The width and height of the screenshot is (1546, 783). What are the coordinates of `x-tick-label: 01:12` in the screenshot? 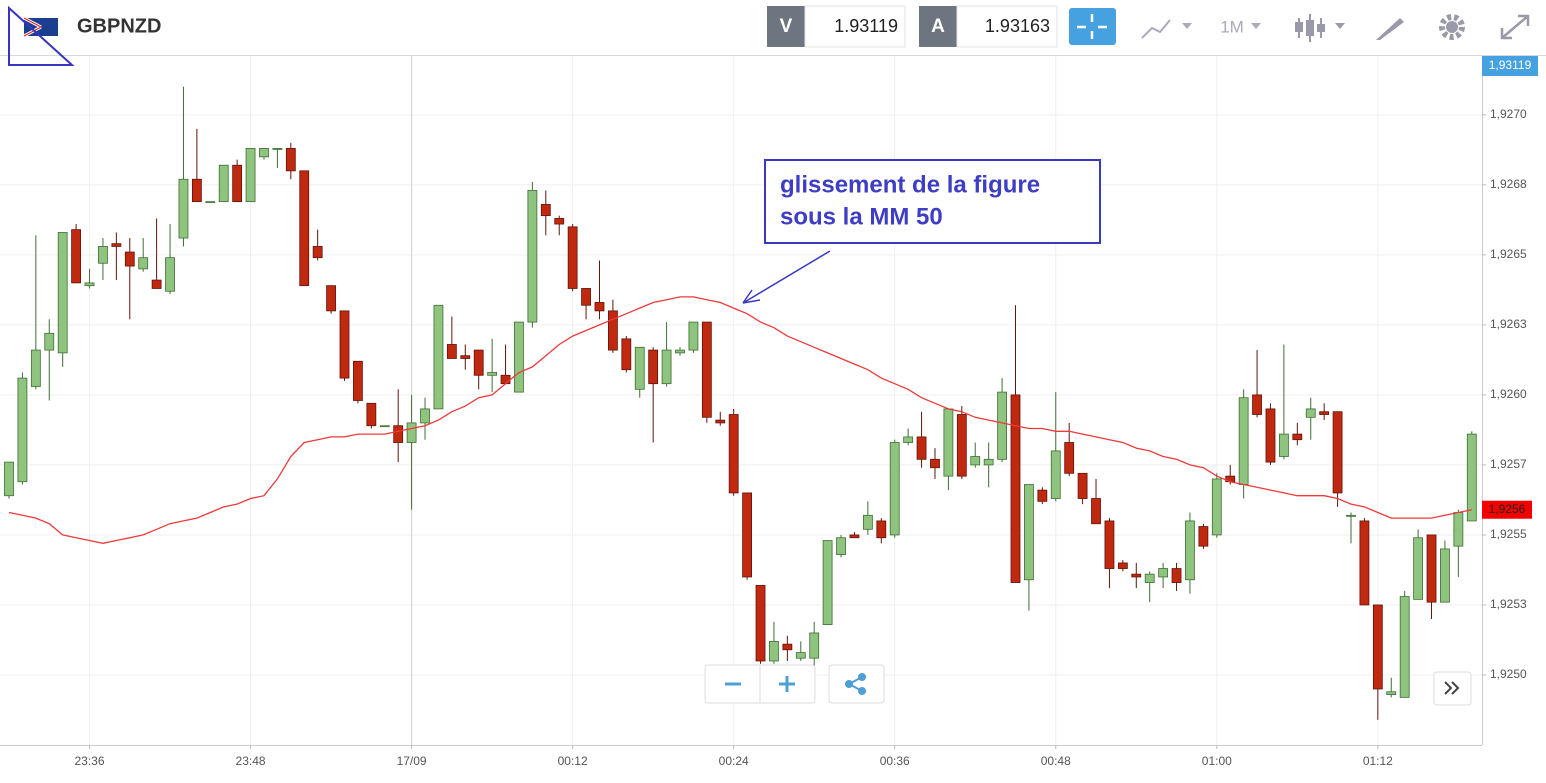 It's located at (1378, 761).